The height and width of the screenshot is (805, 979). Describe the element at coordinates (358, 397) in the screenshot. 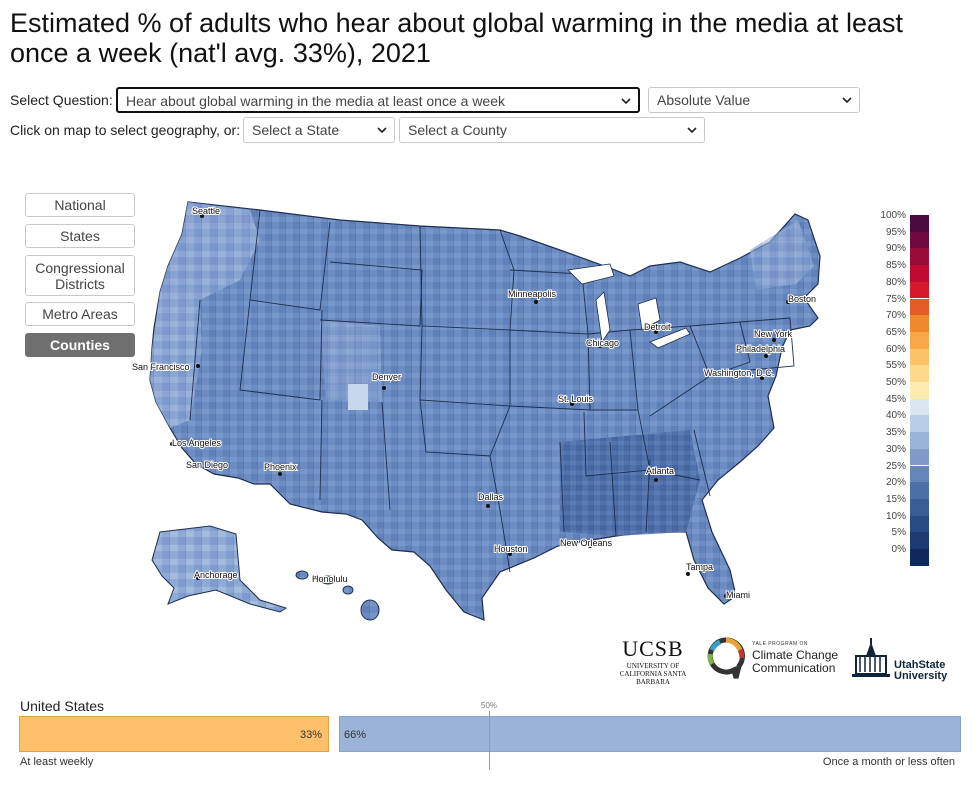

I see `light-counties-co` at that location.